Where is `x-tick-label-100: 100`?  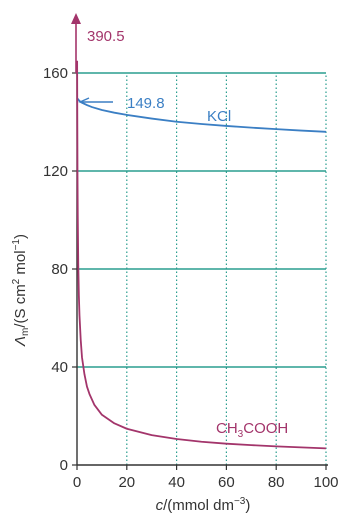
x-tick-label-100: 100 is located at coordinates (325, 482).